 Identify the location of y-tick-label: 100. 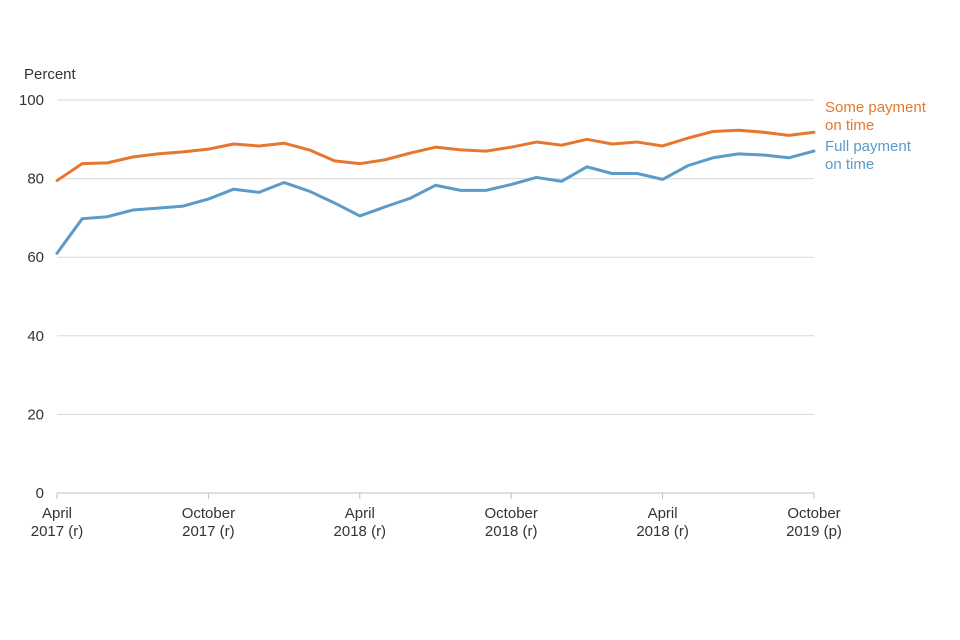
(31, 100).